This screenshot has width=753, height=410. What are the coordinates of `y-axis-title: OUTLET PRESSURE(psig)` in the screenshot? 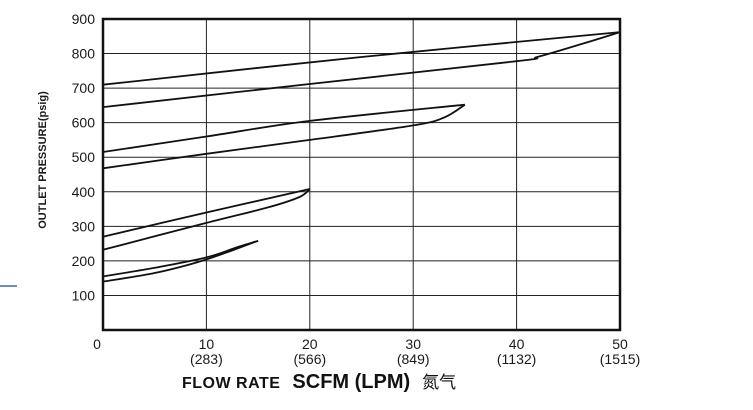 It's located at (43, 160).